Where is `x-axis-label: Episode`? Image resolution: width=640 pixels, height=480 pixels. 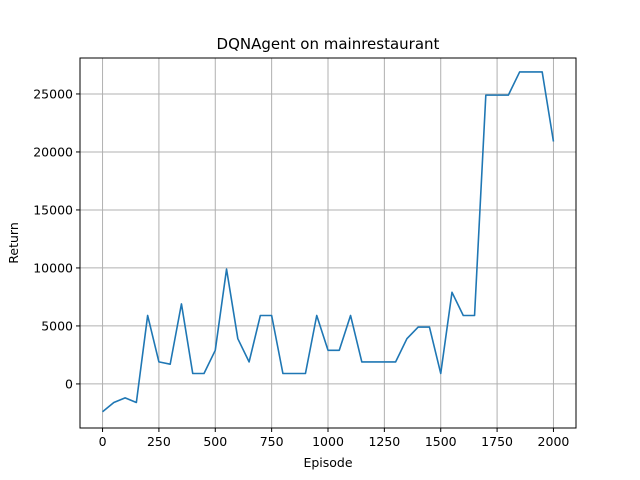
x-axis-label: Episode is located at coordinates (327, 462).